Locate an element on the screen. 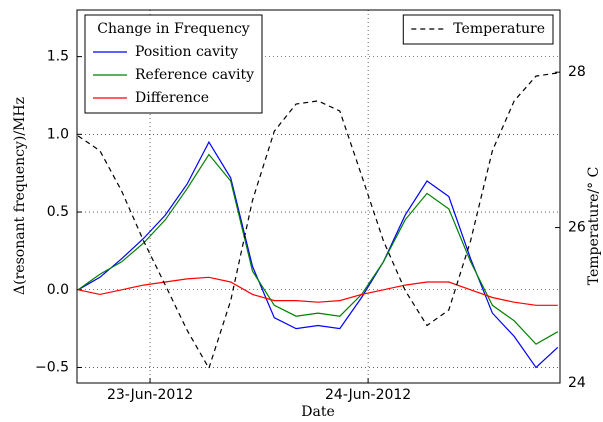 The width and height of the screenshot is (603, 422). y2-tick-label: 26 is located at coordinates (577, 228).